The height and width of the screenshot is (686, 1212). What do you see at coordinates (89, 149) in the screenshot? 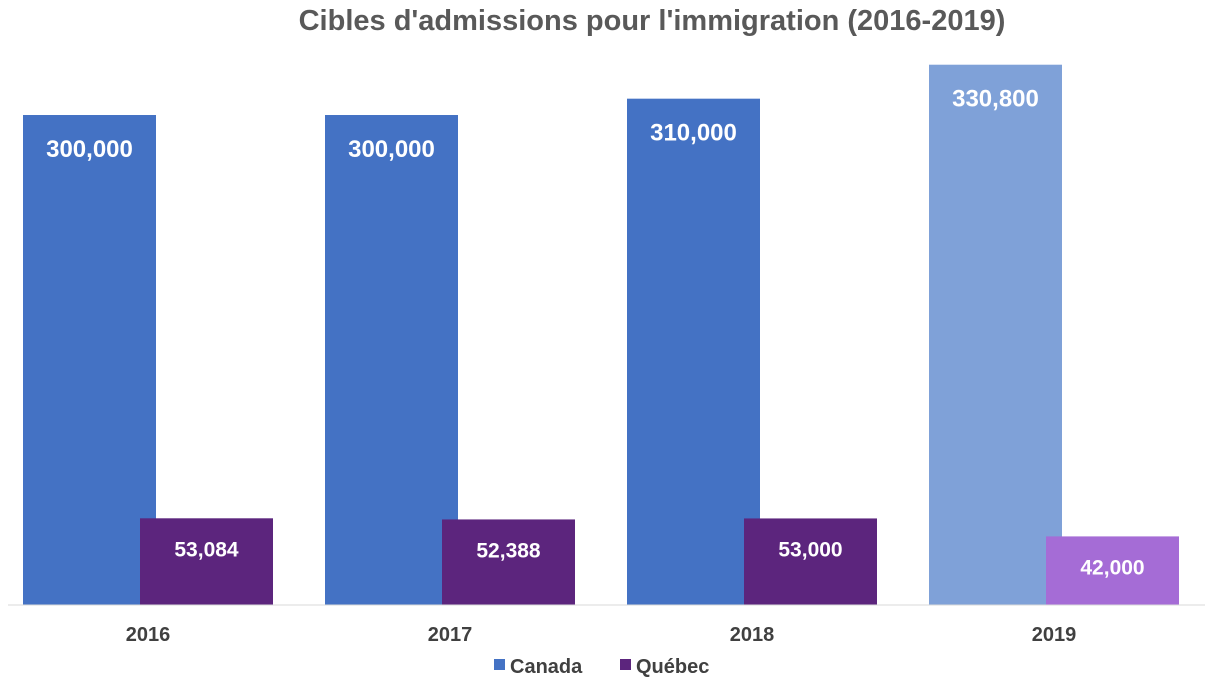
I see `data-label-canada-2016: 300,000` at bounding box center [89, 149].